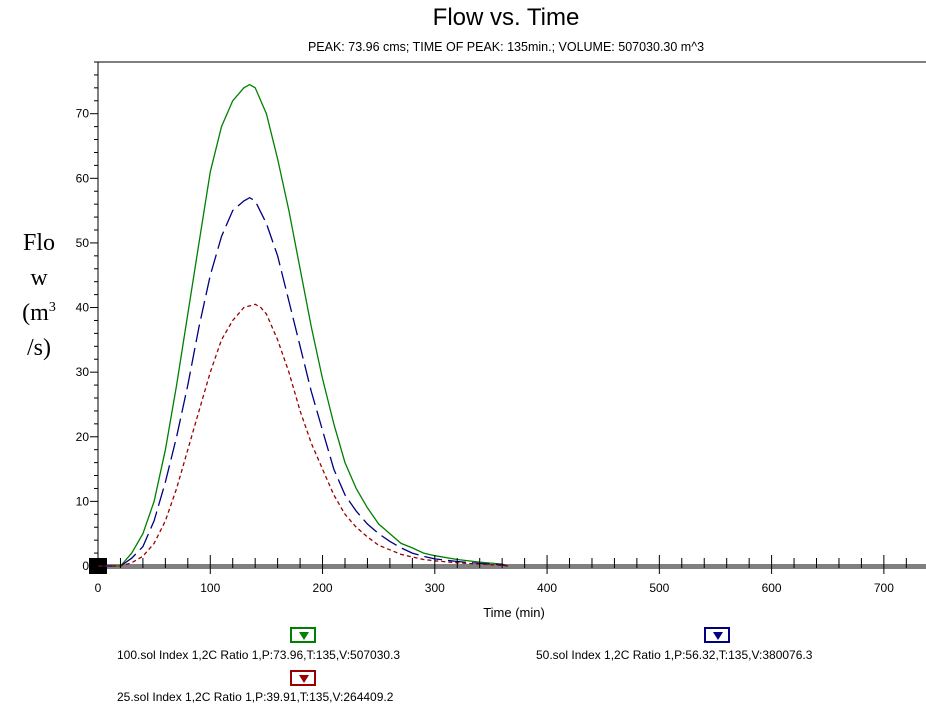 This screenshot has height=711, width=926. I want to click on x-axis-label: Time (min), so click(514, 612).